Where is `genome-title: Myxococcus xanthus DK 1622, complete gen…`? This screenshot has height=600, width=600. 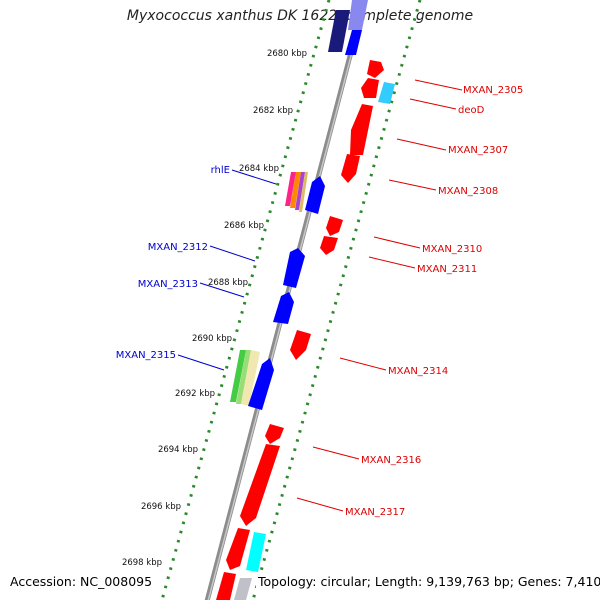 genome-title: Myxococcus xanthus DK 1622, complete gen… is located at coordinates (300, 16).